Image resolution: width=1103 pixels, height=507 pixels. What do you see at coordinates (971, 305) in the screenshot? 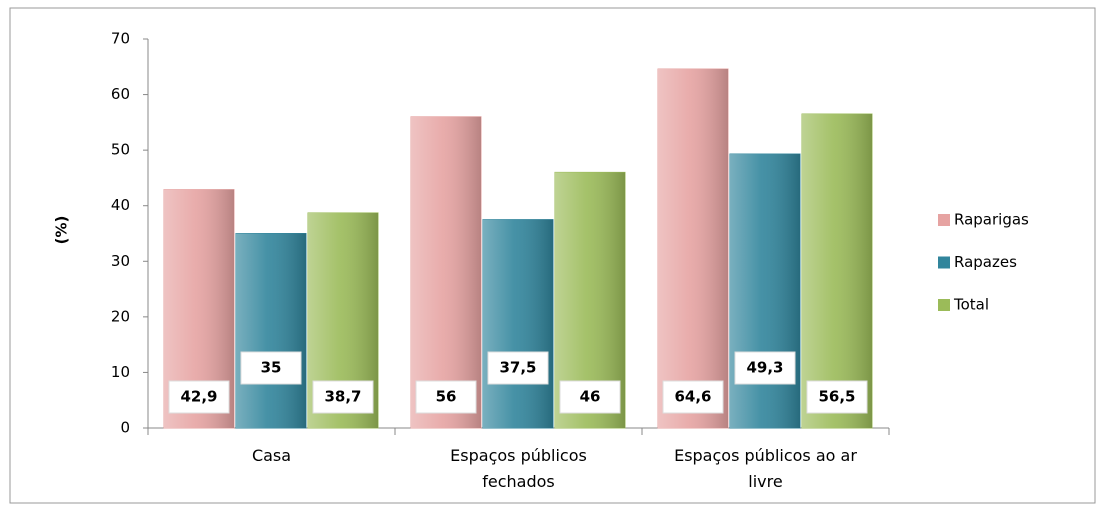
I see `legend-label: Total` at bounding box center [971, 305].